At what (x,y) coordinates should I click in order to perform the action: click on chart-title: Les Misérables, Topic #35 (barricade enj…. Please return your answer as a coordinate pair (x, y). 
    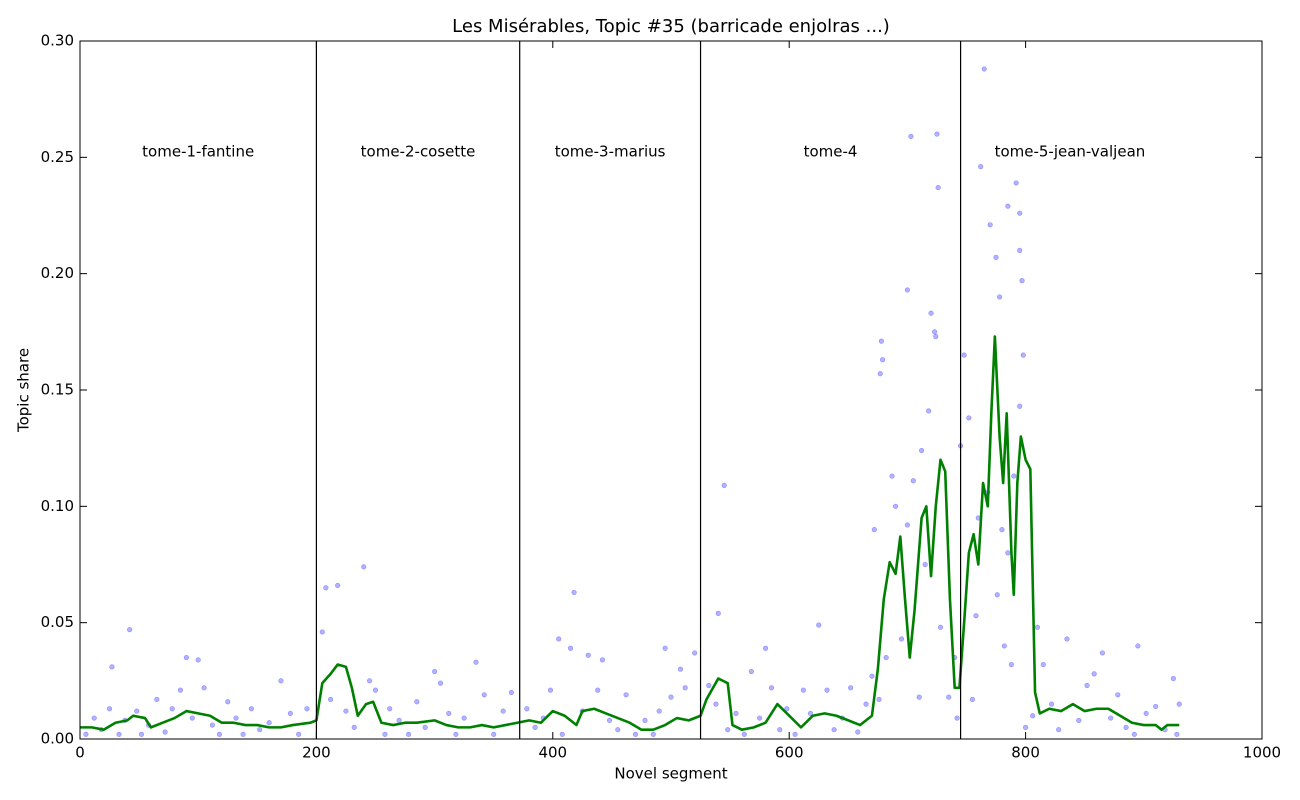
    Looking at the image, I should click on (671, 26).